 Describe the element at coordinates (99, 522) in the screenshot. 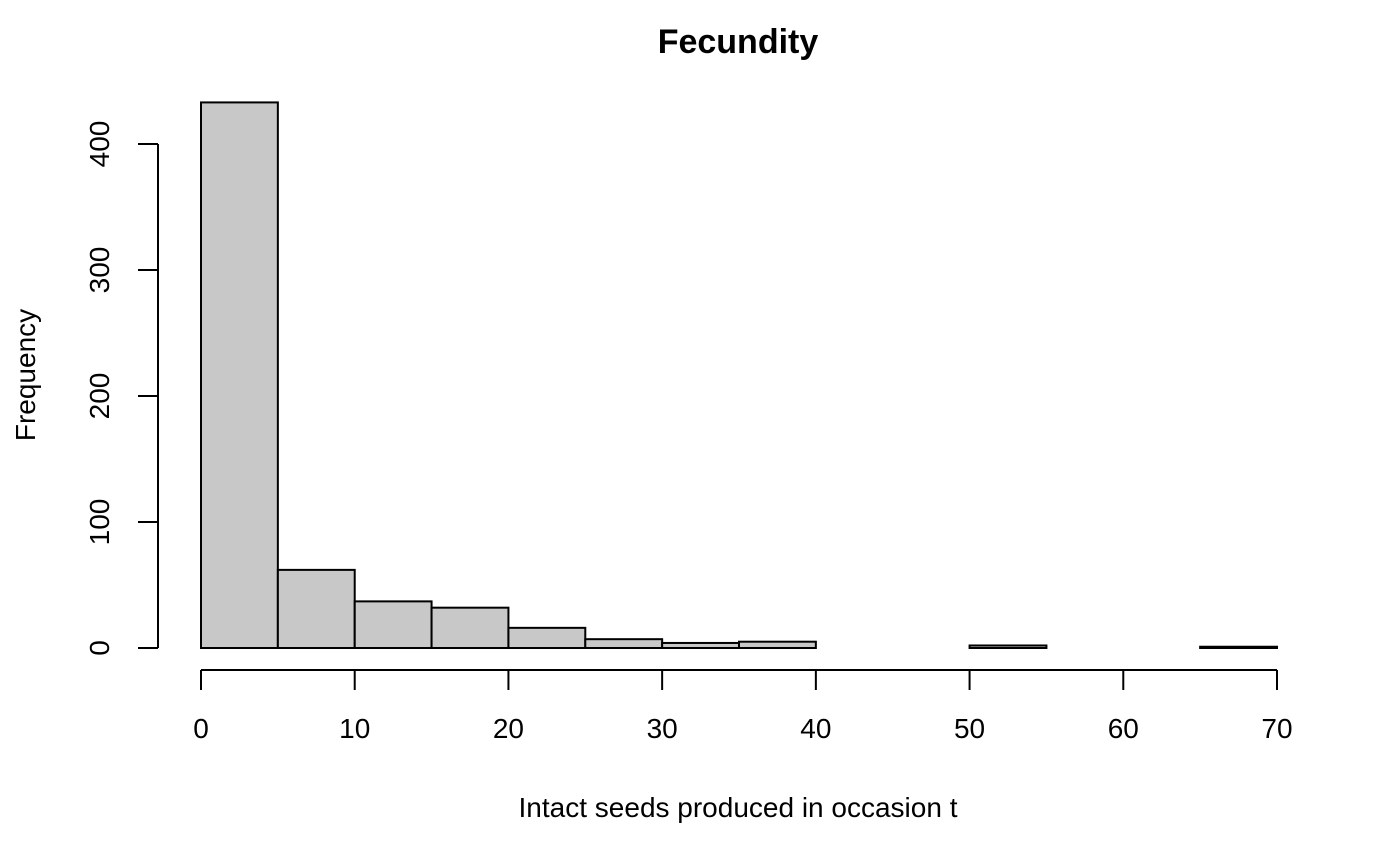

I see `y-tick-label: 100` at that location.